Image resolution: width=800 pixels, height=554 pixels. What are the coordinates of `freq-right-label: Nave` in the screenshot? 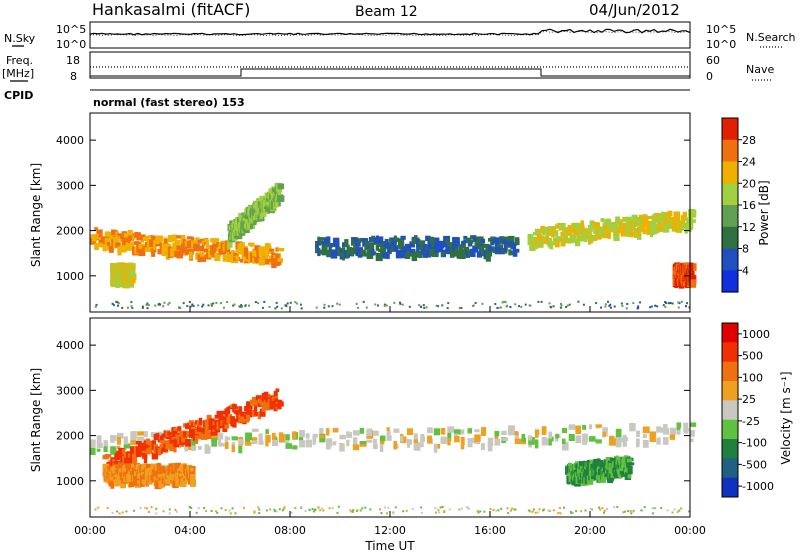 It's located at (760, 69).